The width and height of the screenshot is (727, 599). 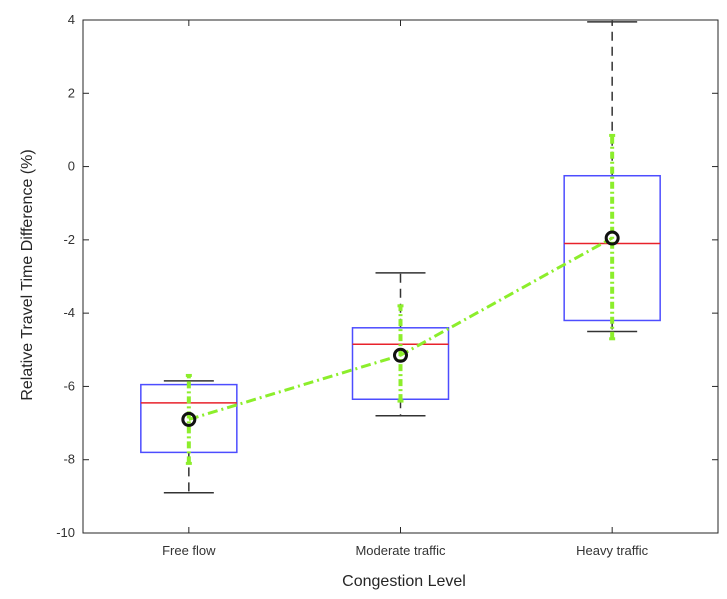 I want to click on x-axis-title: Congestion Level, so click(x=404, y=581).